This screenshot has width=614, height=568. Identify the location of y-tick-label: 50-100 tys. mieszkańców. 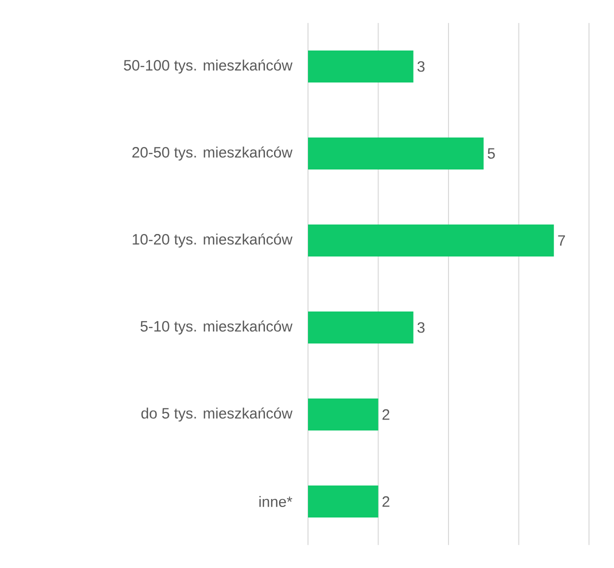
(208, 66).